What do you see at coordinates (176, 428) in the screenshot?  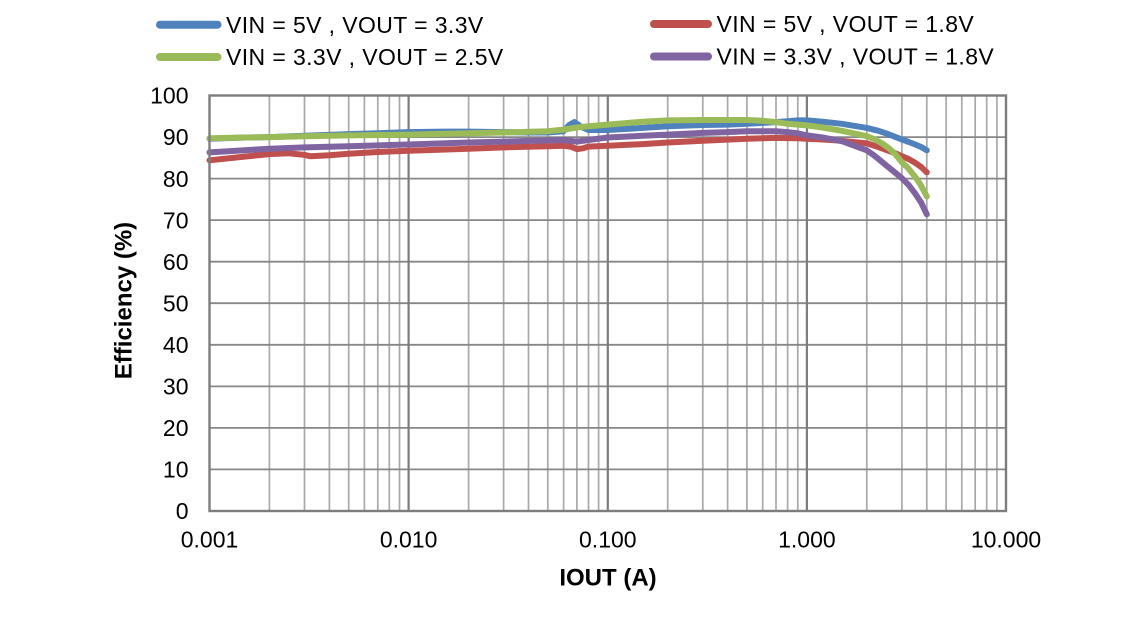 I see `svg-text: 20` at bounding box center [176, 428].